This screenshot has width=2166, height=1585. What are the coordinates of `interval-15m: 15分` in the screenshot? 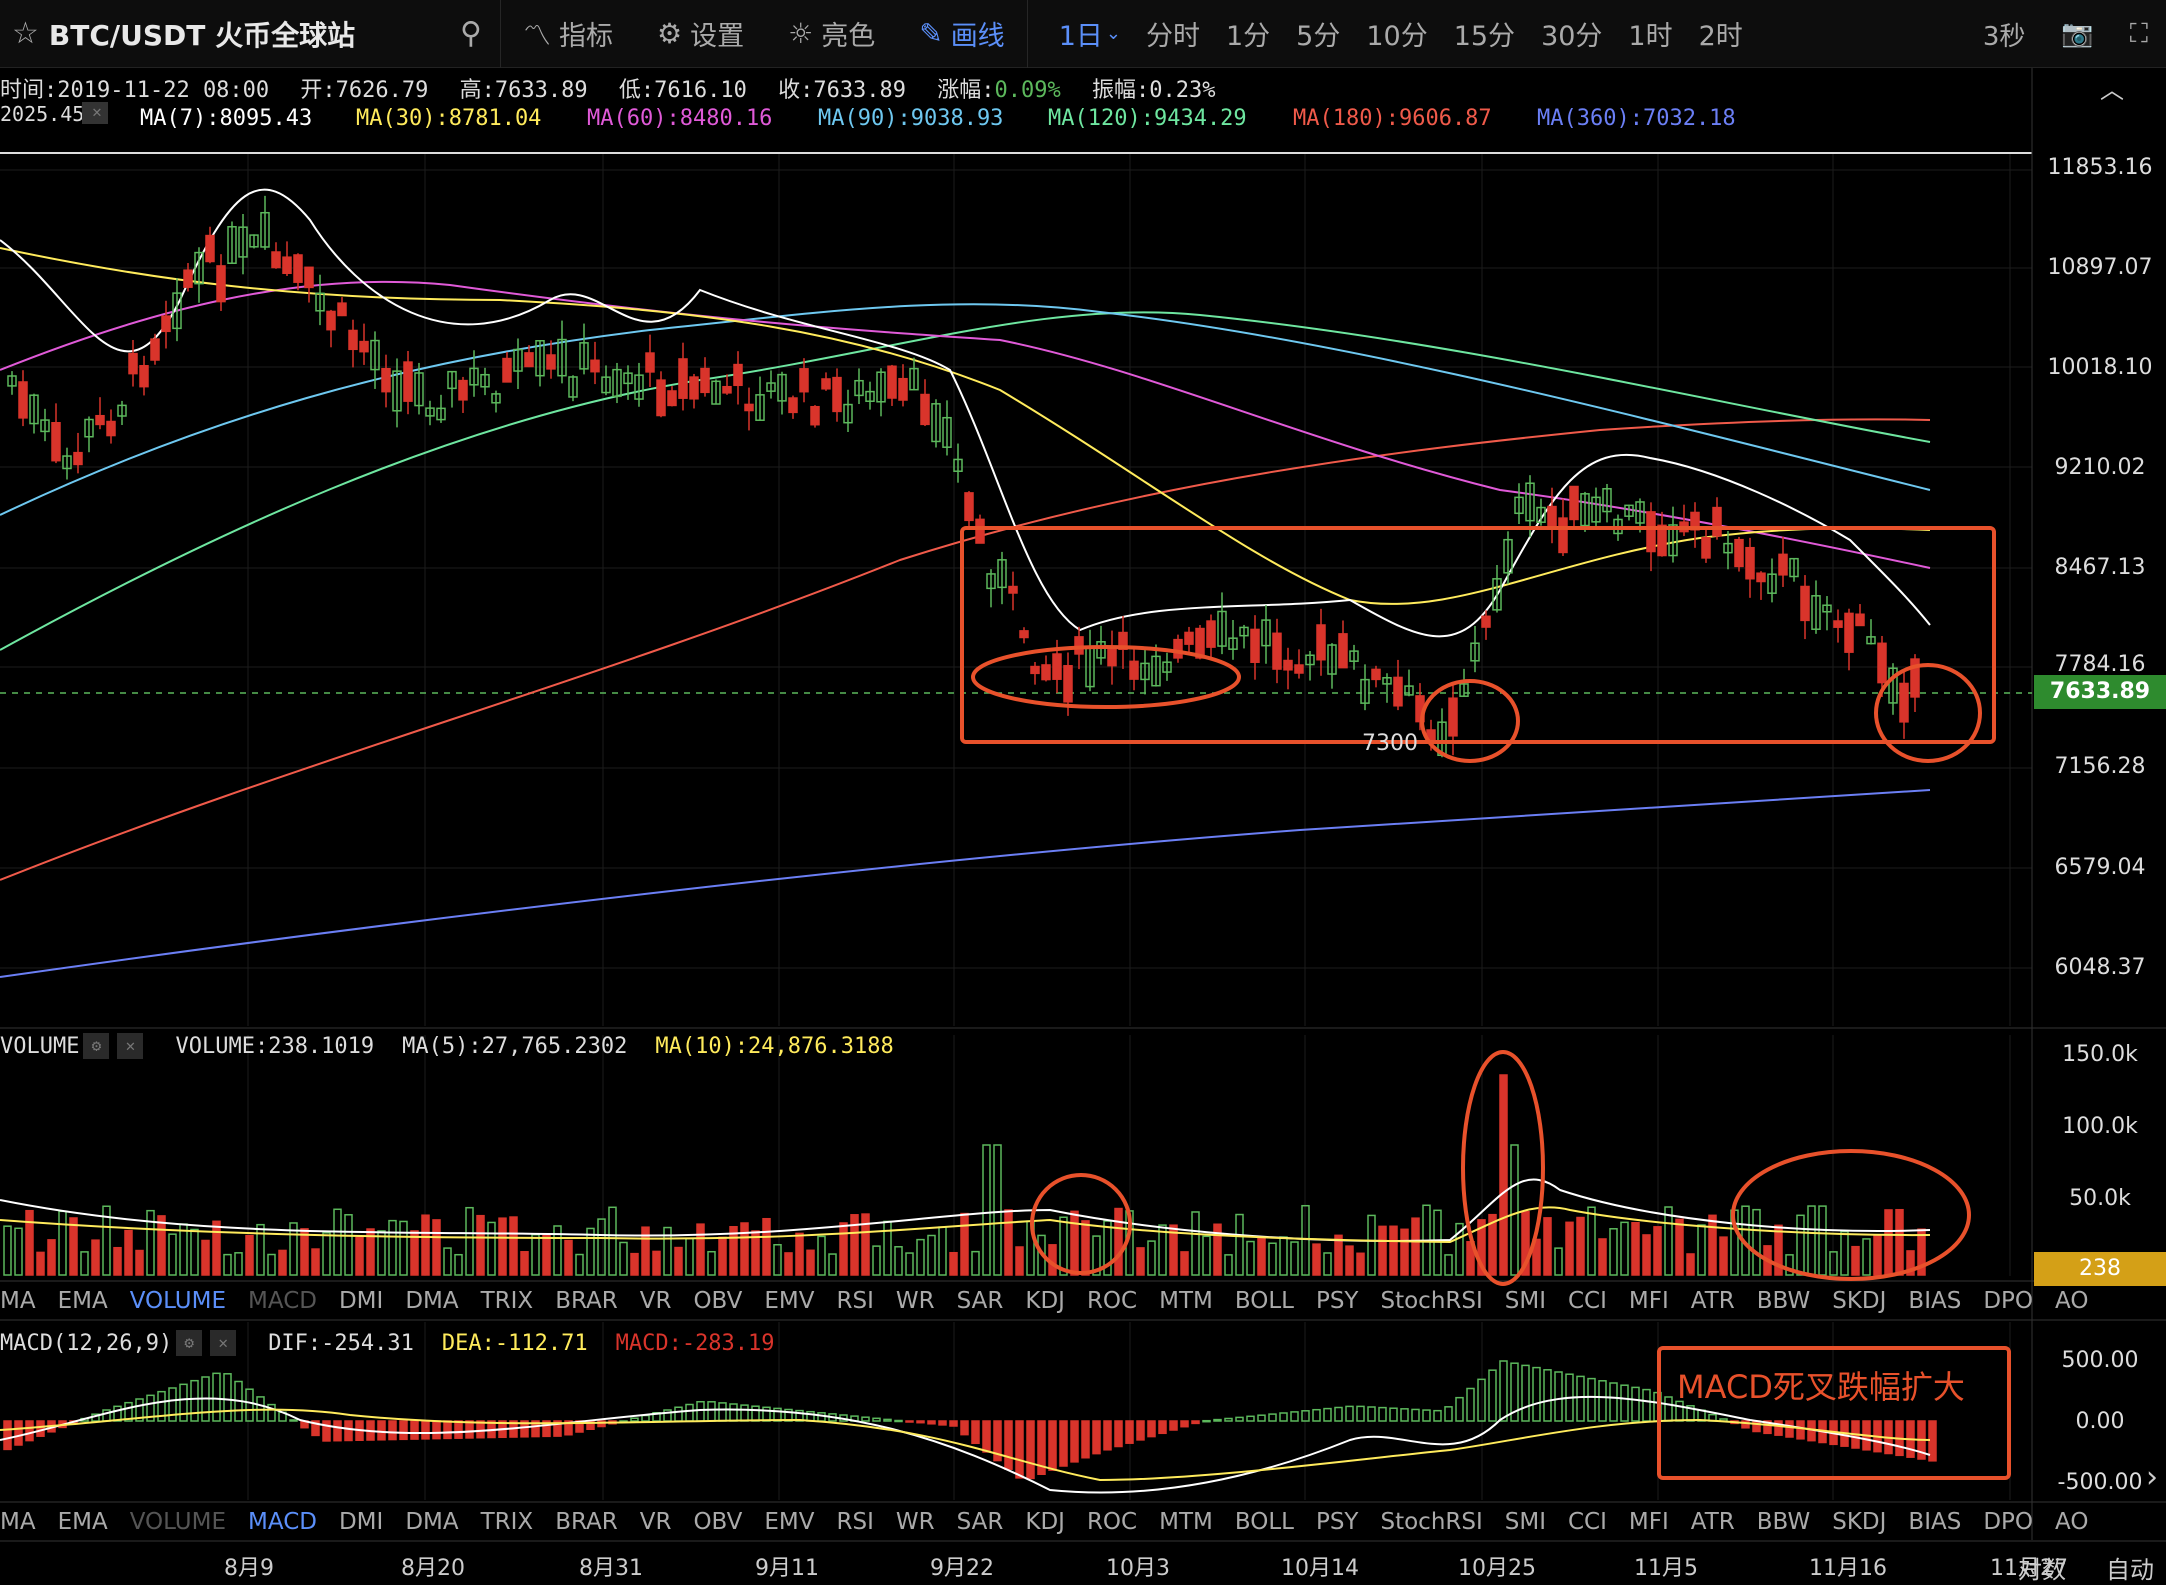 It's located at (1484, 36).